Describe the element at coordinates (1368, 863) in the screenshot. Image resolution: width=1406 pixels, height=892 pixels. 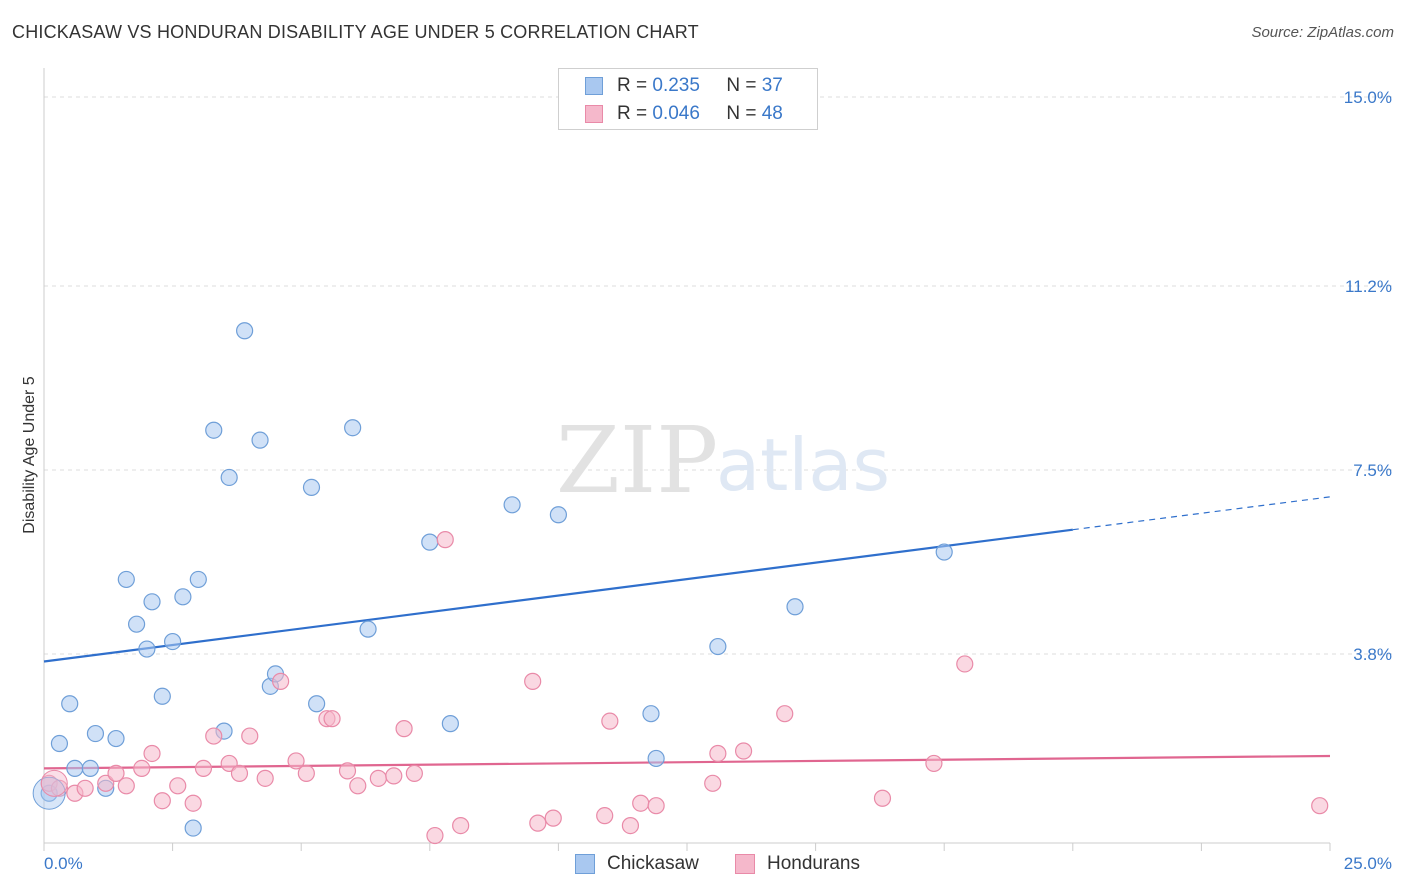
I see `x-tick-label-1: 25.0%` at that location.